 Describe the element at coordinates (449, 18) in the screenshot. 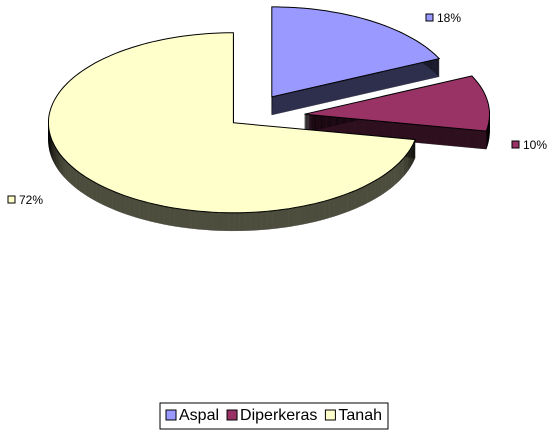

I see `data-label: 18%` at that location.